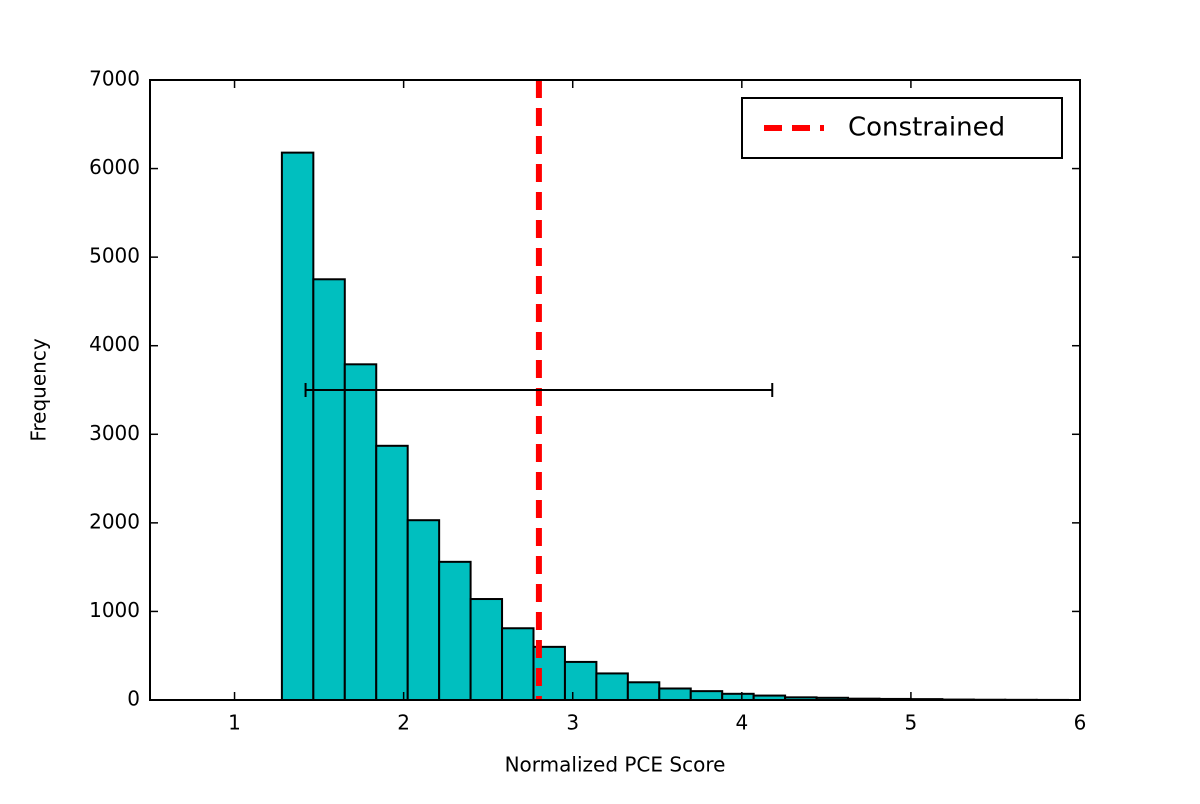 The width and height of the screenshot is (1200, 804). What do you see at coordinates (114, 610) in the screenshot?
I see `y-tick-label: 1000` at bounding box center [114, 610].